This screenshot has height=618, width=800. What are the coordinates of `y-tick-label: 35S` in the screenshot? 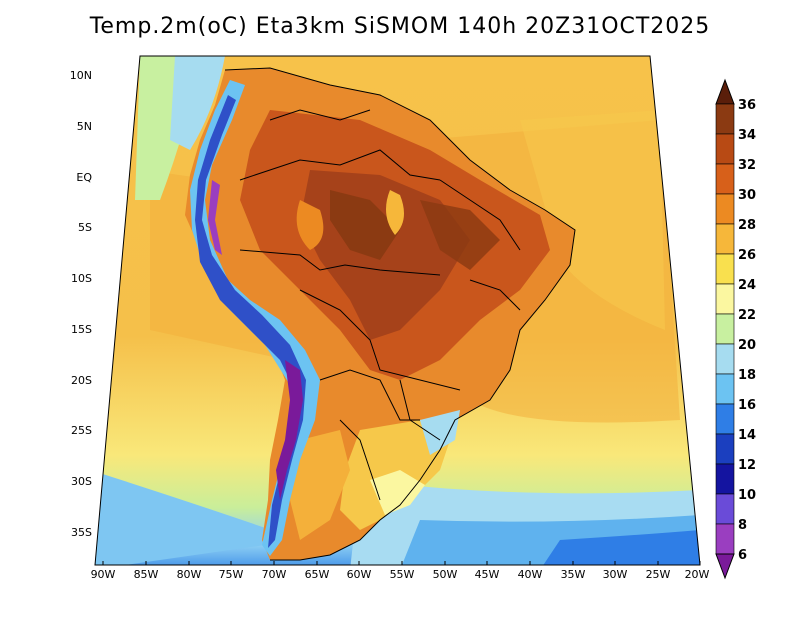 It's located at (81, 532).